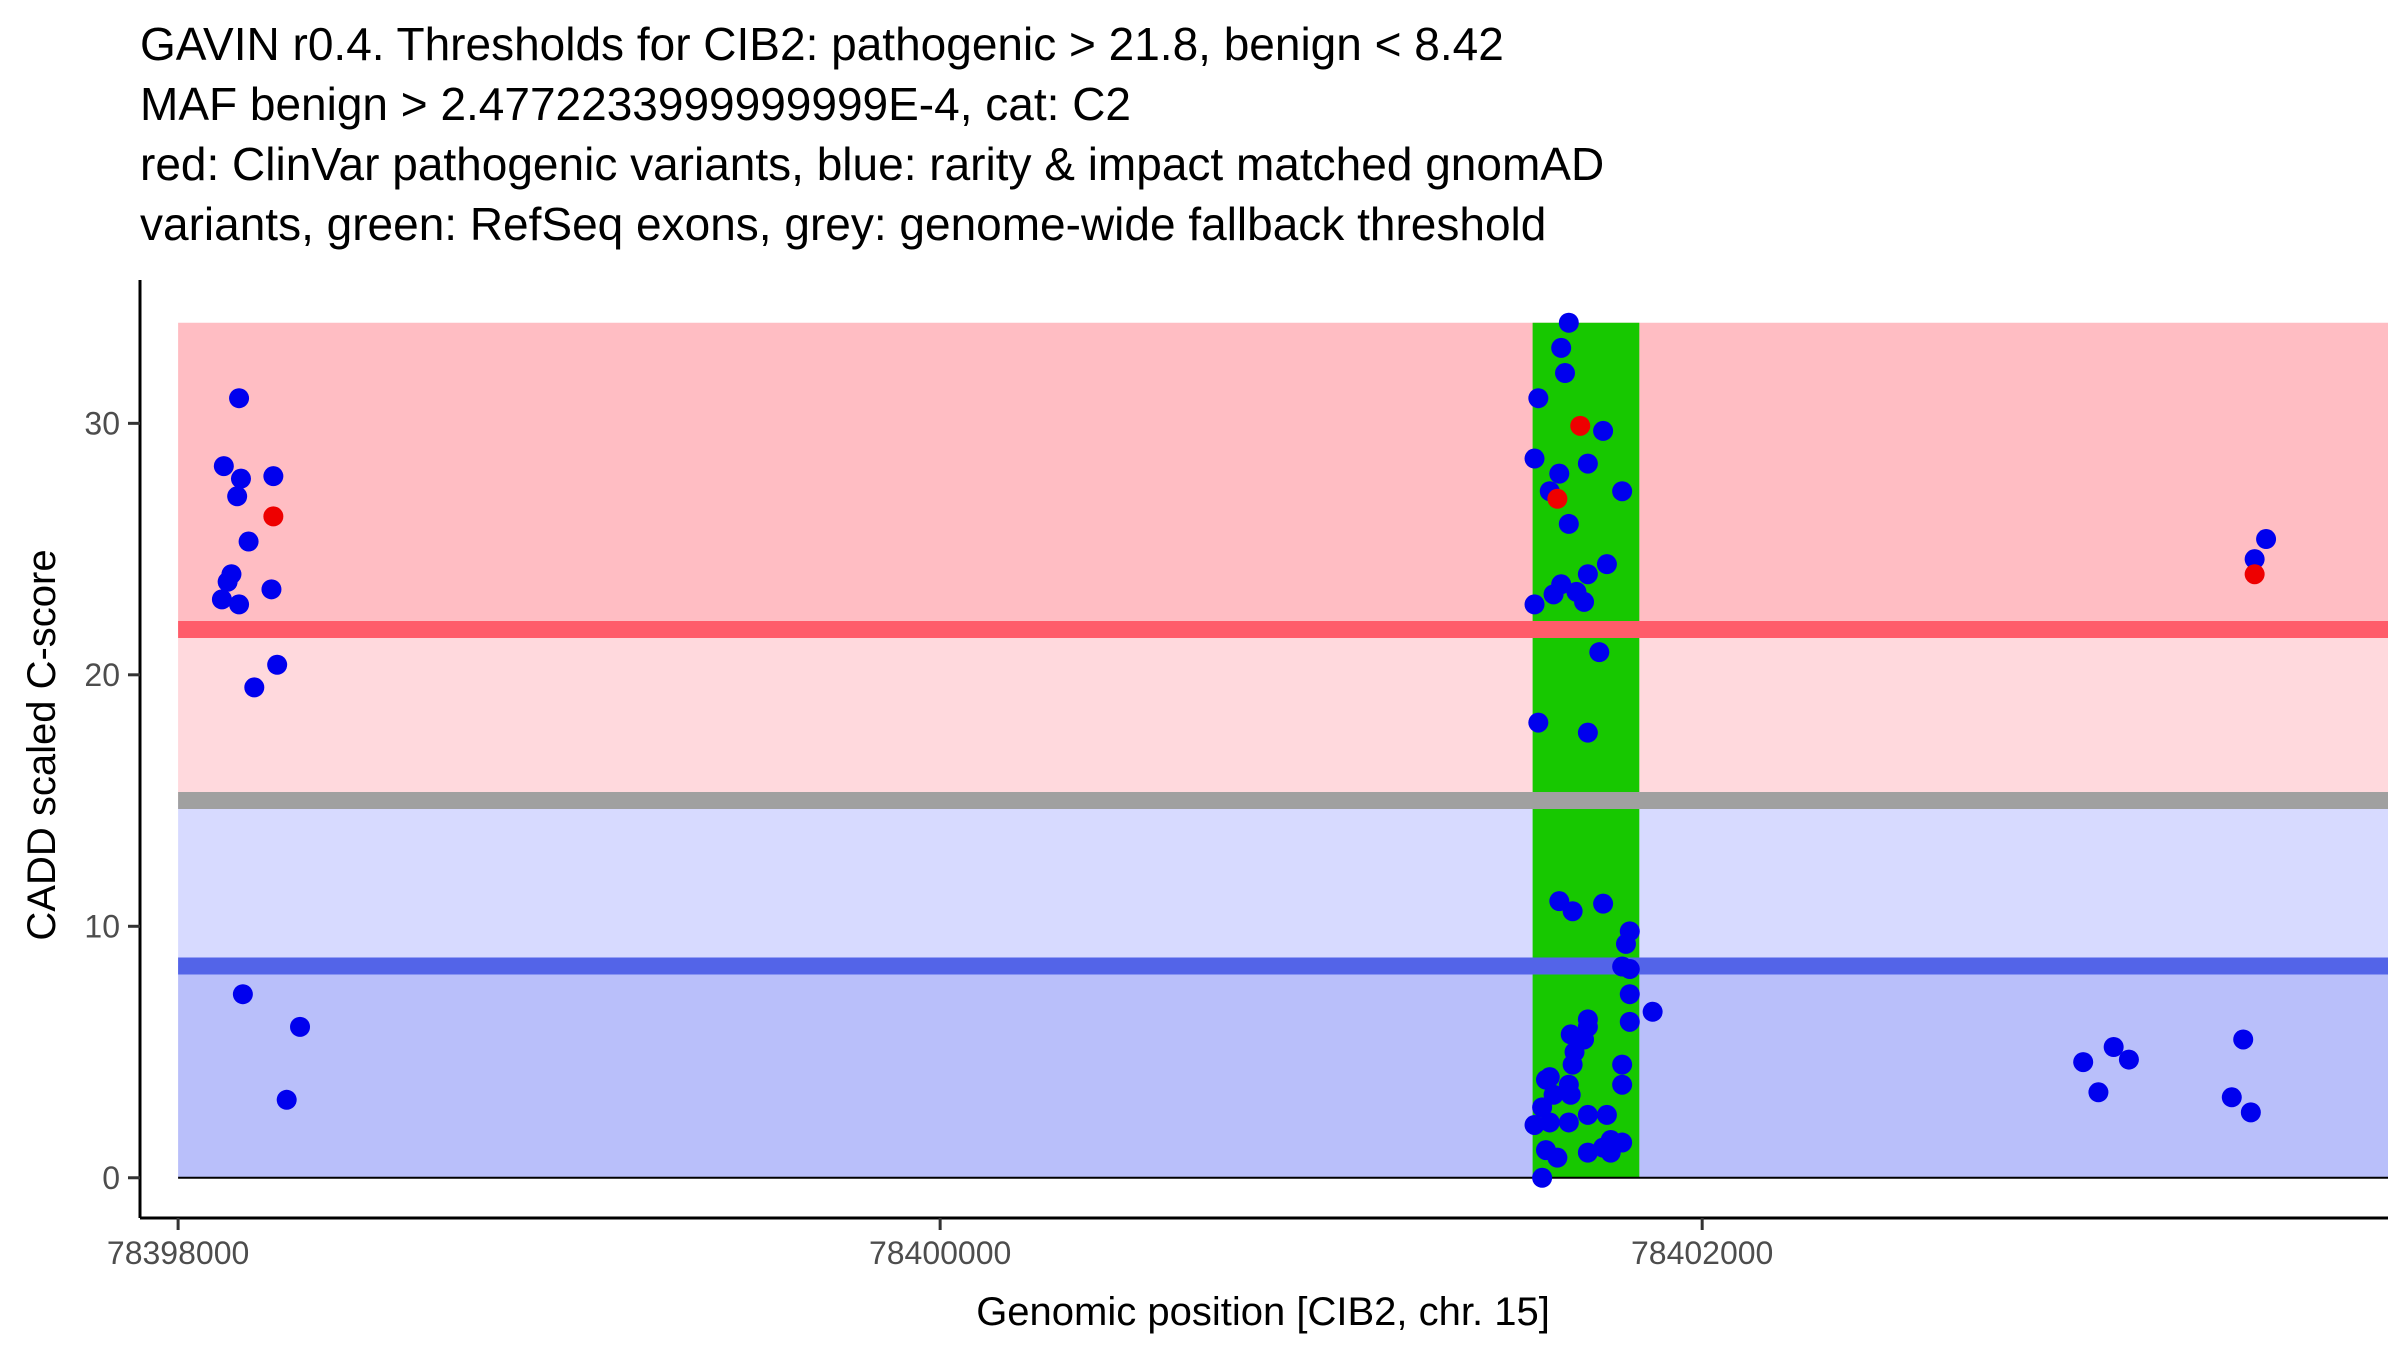 The height and width of the screenshot is (1355, 2400). What do you see at coordinates (1263, 1312) in the screenshot?
I see `x-axis-label: Genomic position [CIB2, chr. 15]` at bounding box center [1263, 1312].